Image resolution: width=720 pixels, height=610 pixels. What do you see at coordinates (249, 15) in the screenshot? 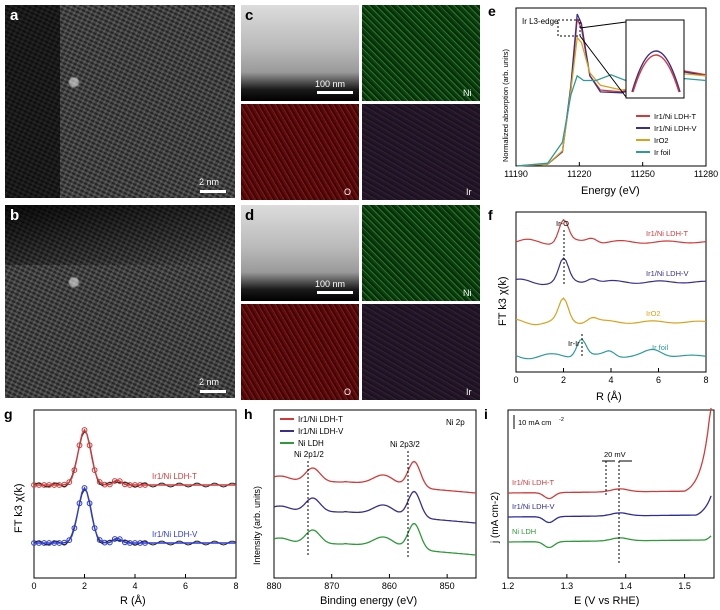
I see `panel-c-letter: c` at bounding box center [249, 15].